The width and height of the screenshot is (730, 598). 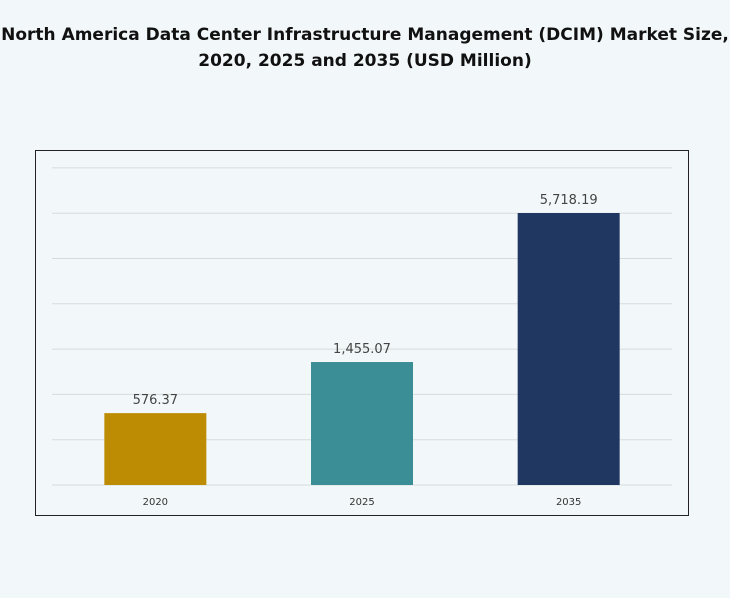 What do you see at coordinates (361, 502) in the screenshot?
I see `x-tick-label-2025: 2025` at bounding box center [361, 502].